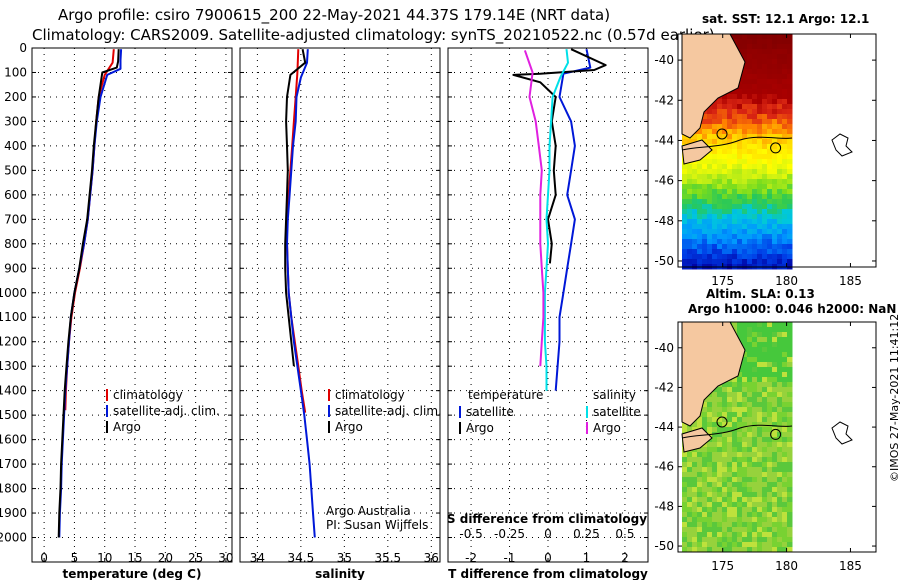  I want to click on salinity-xtick-label: 36, so click(431, 558).